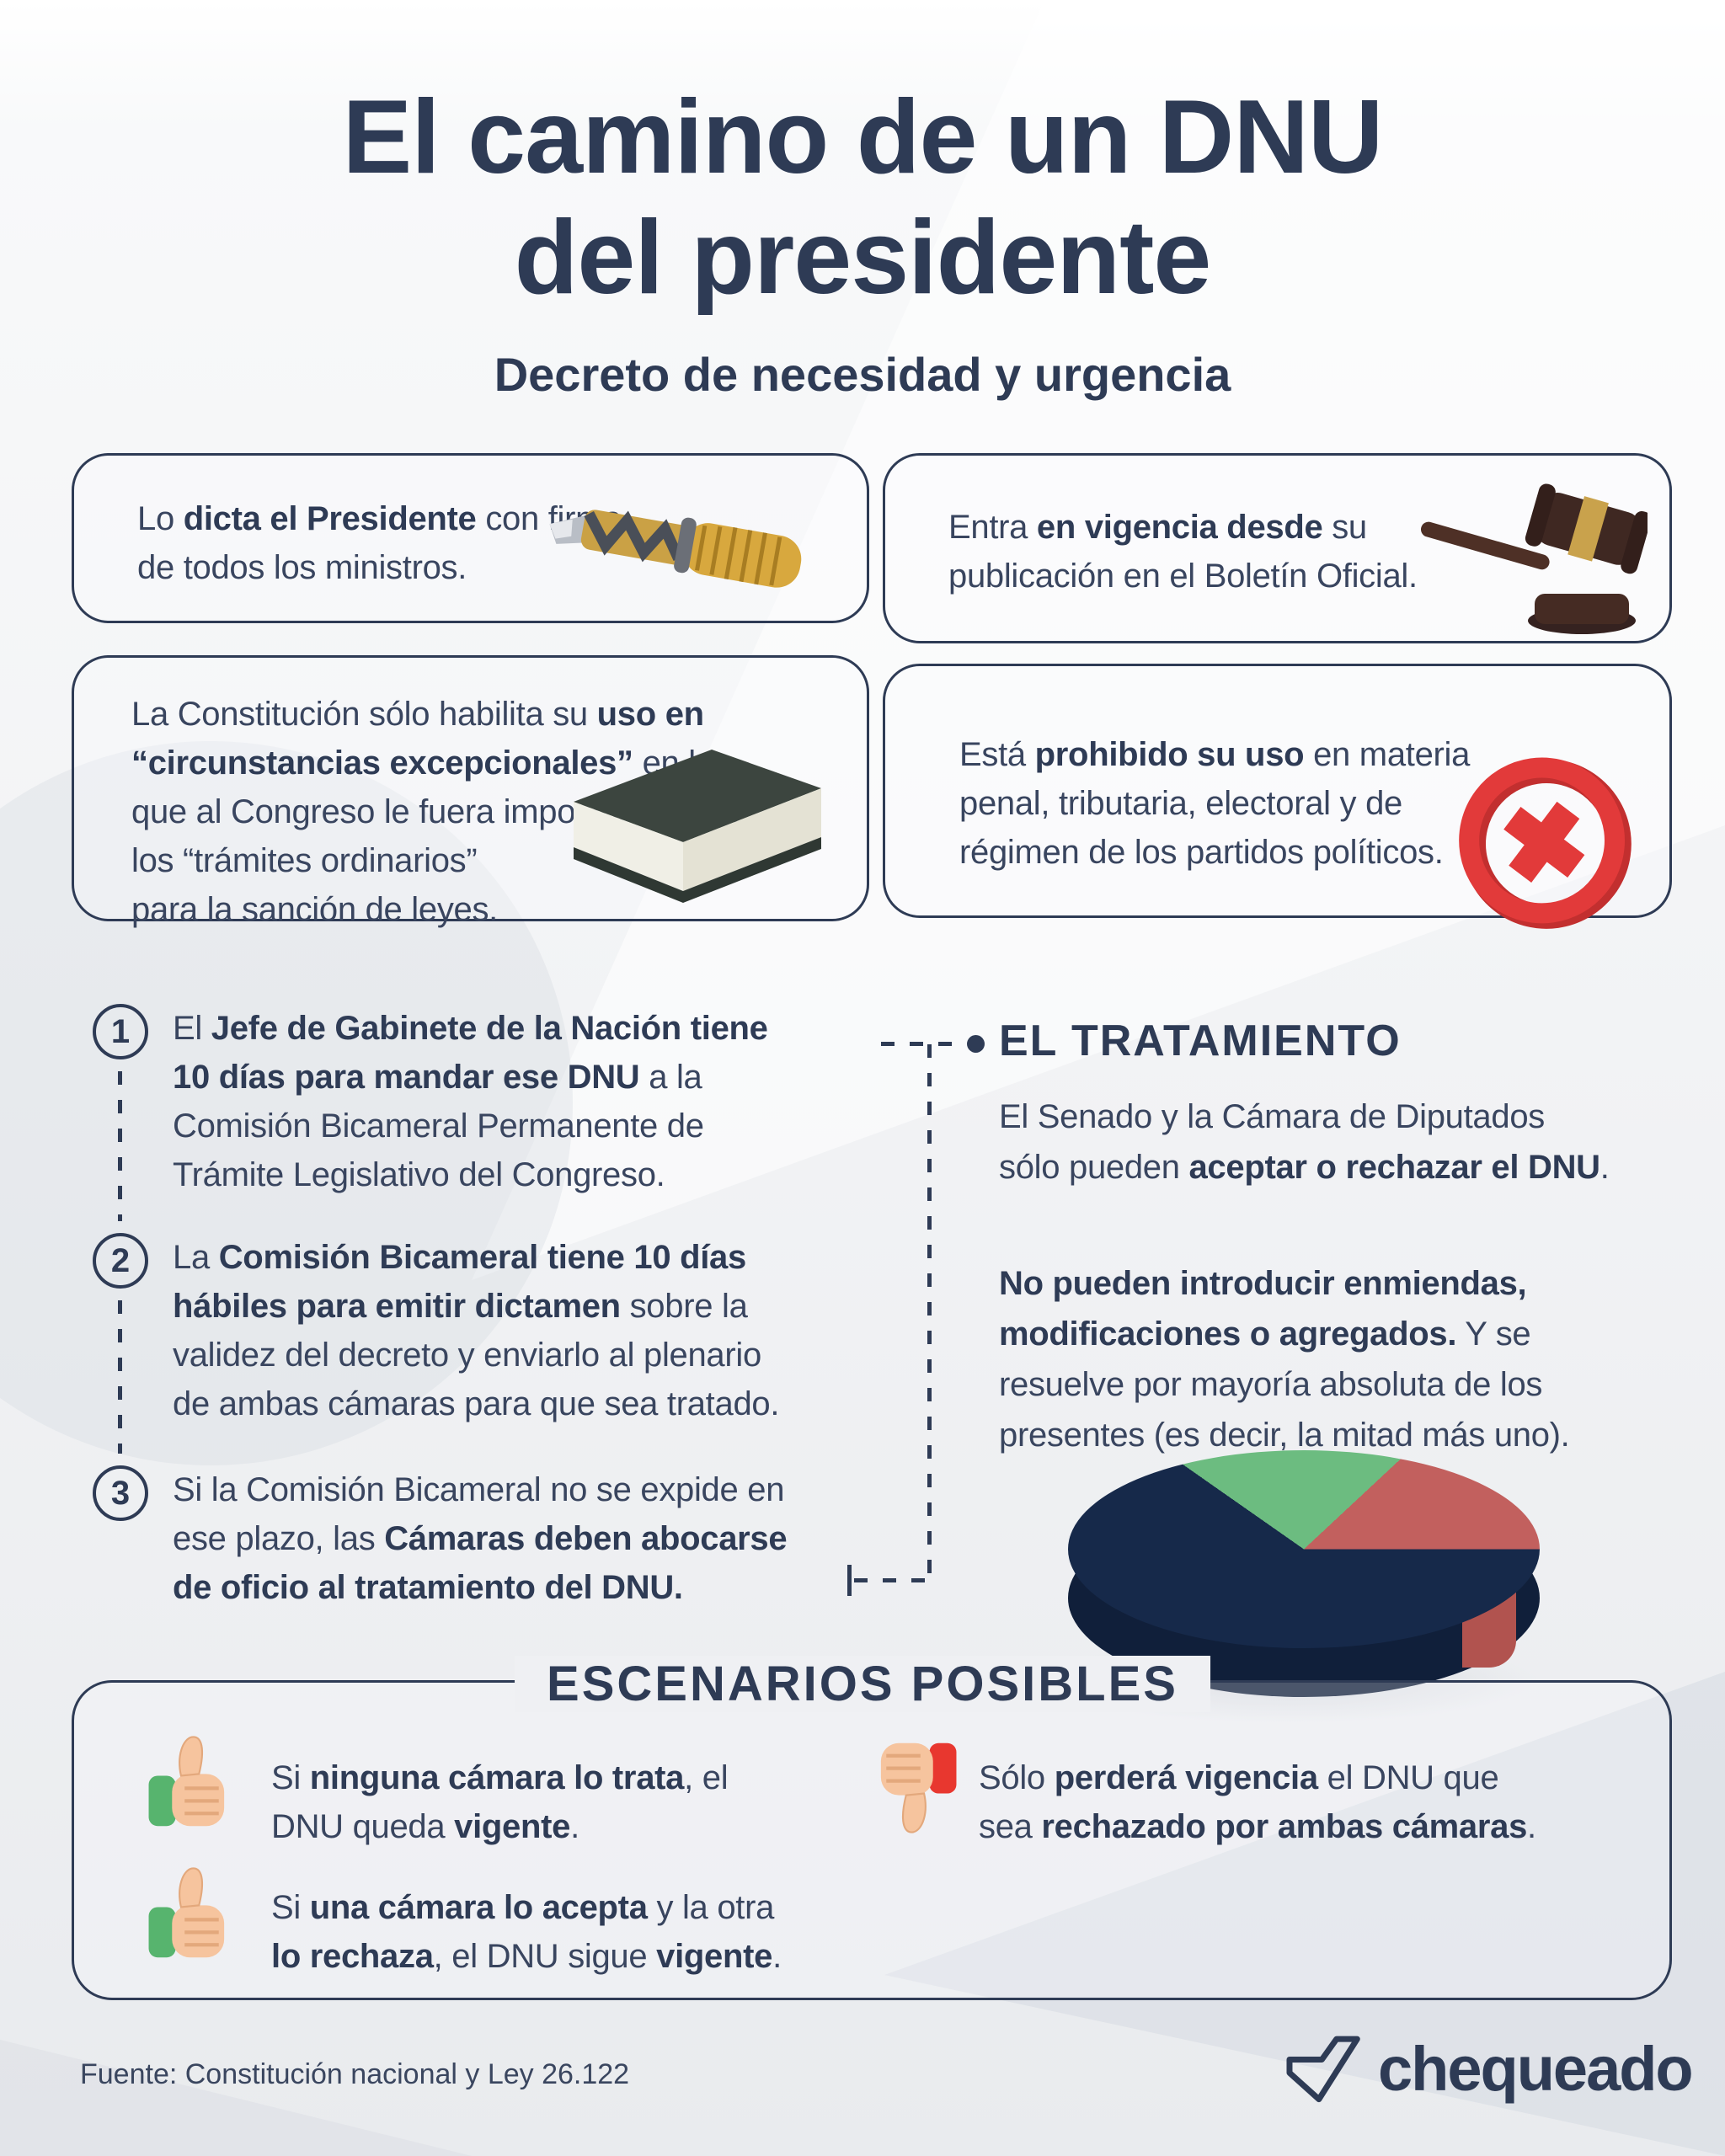  Describe the element at coordinates (862, 374) in the screenshot. I see `page-subtitle: Decreto de necesidad y urgencia` at that location.